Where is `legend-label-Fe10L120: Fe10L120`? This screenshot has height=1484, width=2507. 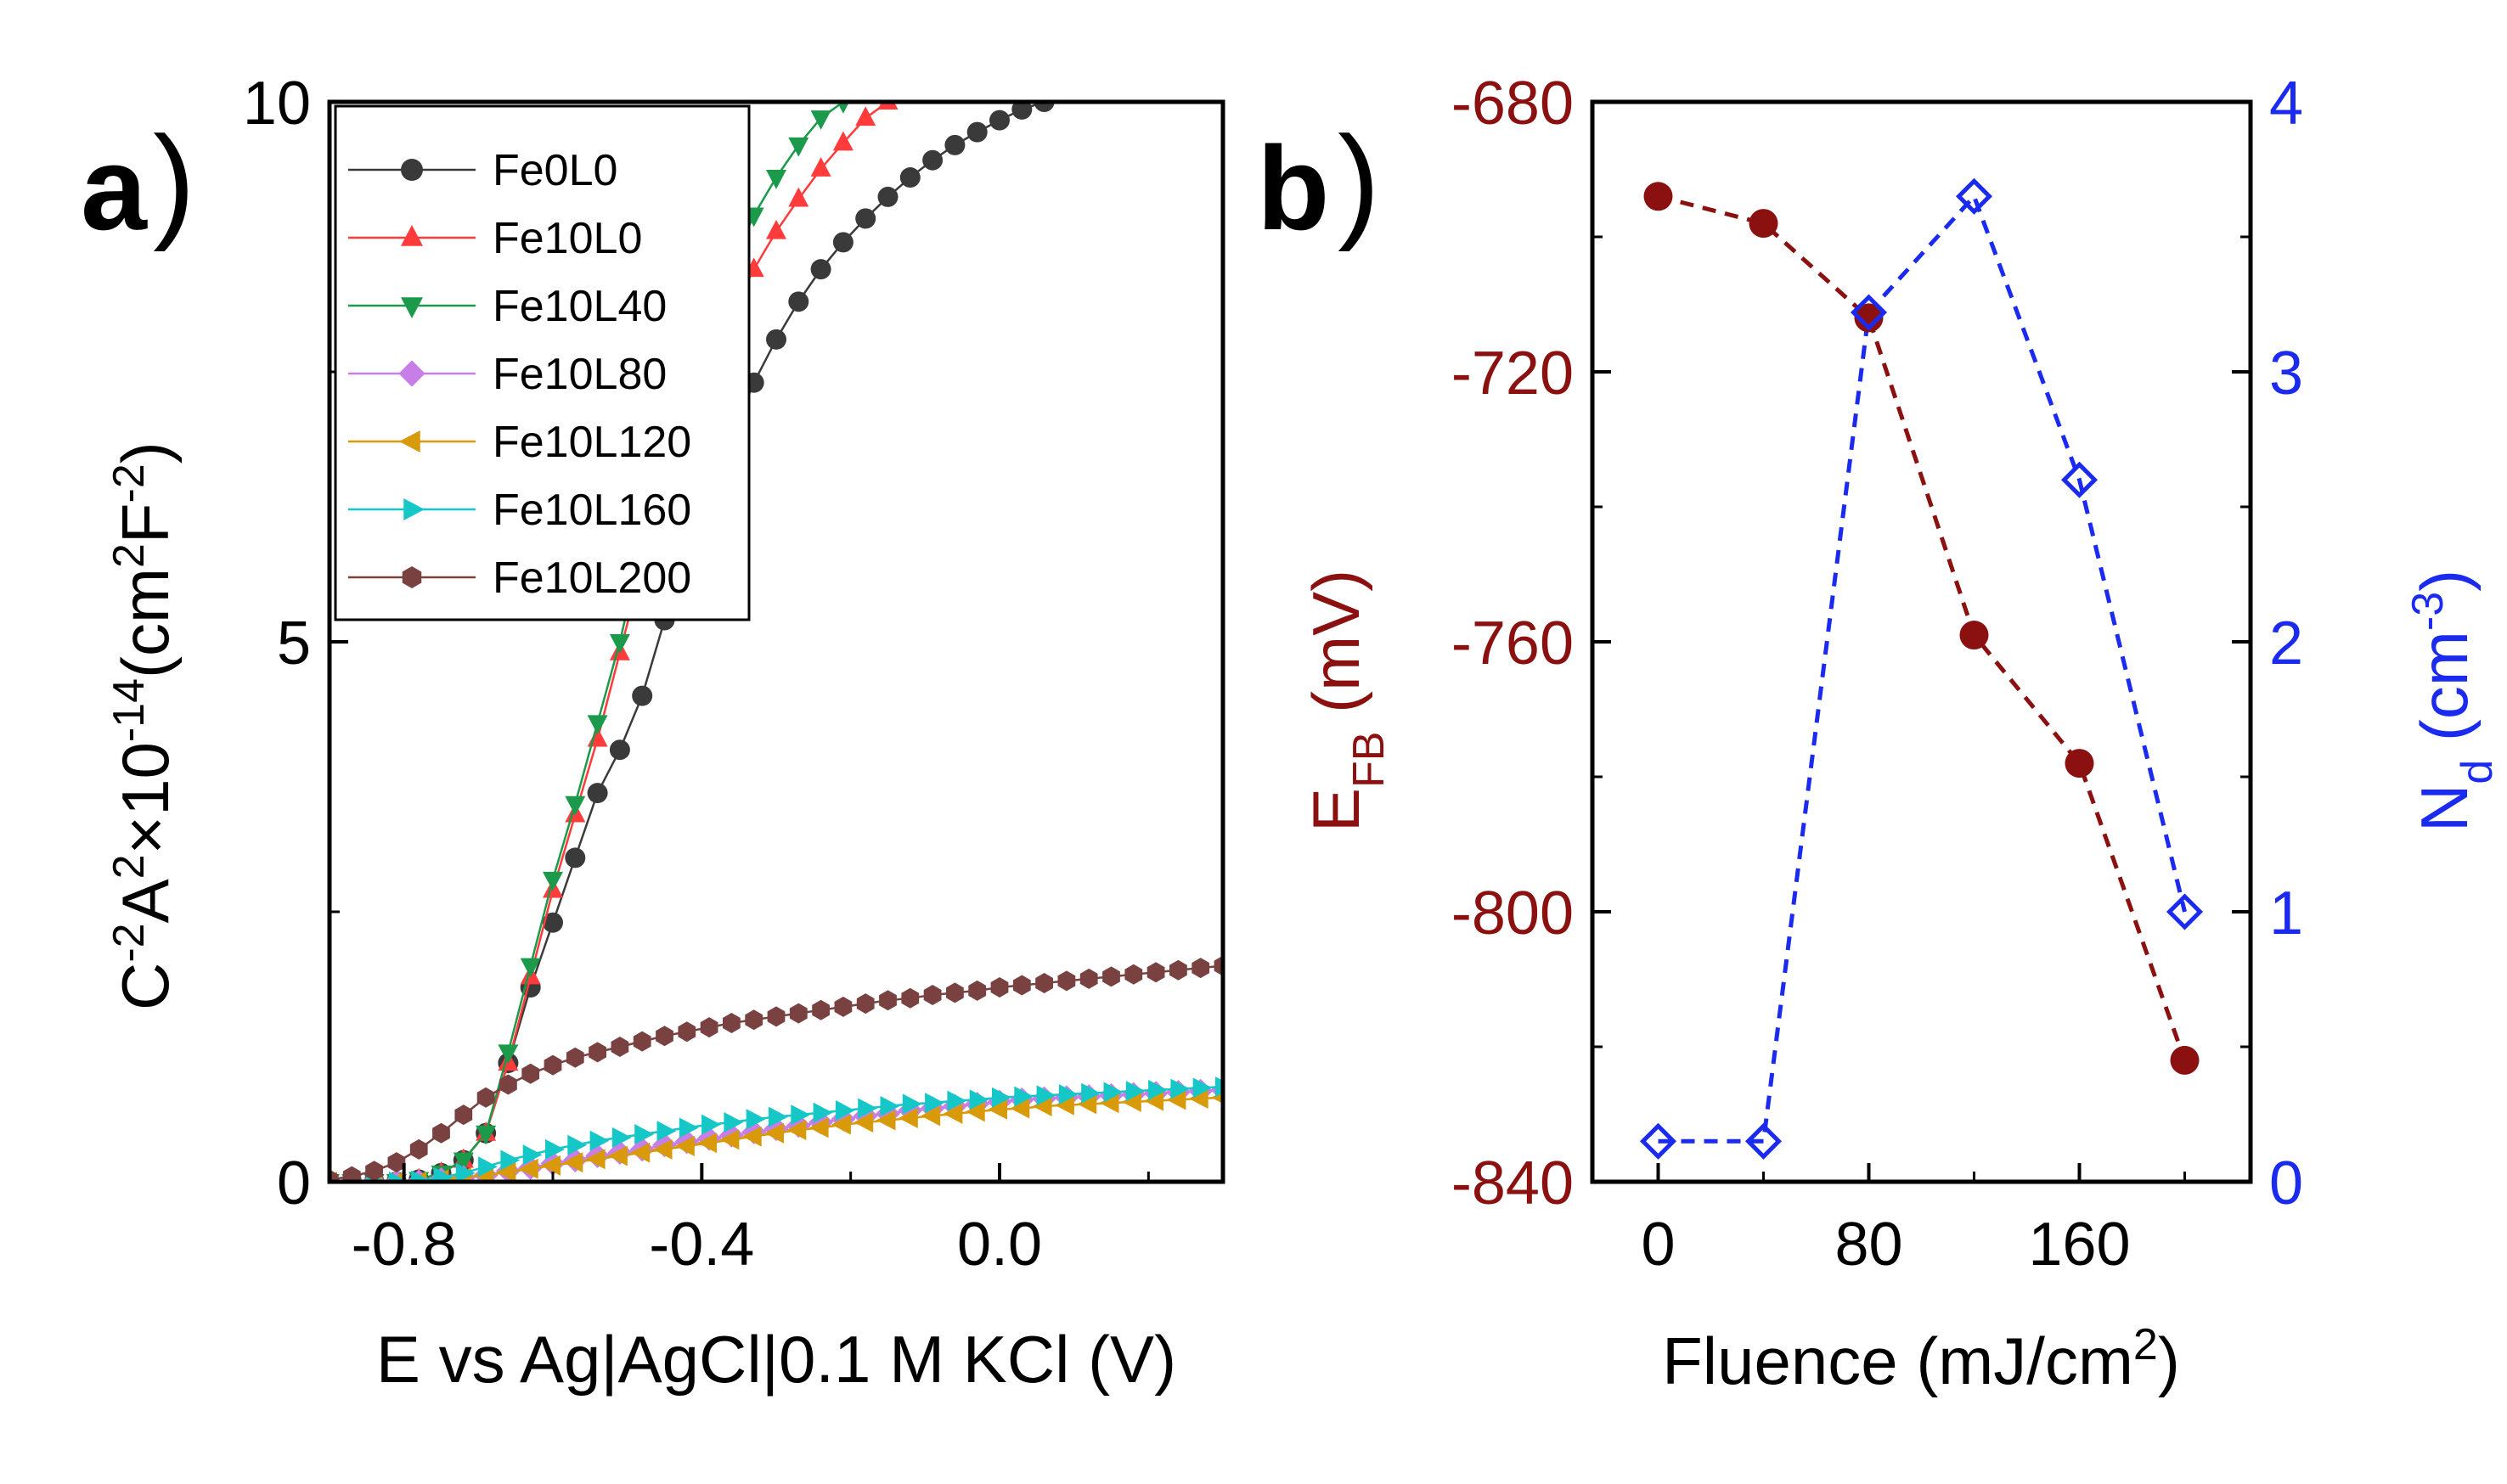
legend-label-Fe10L120: Fe10L120 is located at coordinates (592, 442).